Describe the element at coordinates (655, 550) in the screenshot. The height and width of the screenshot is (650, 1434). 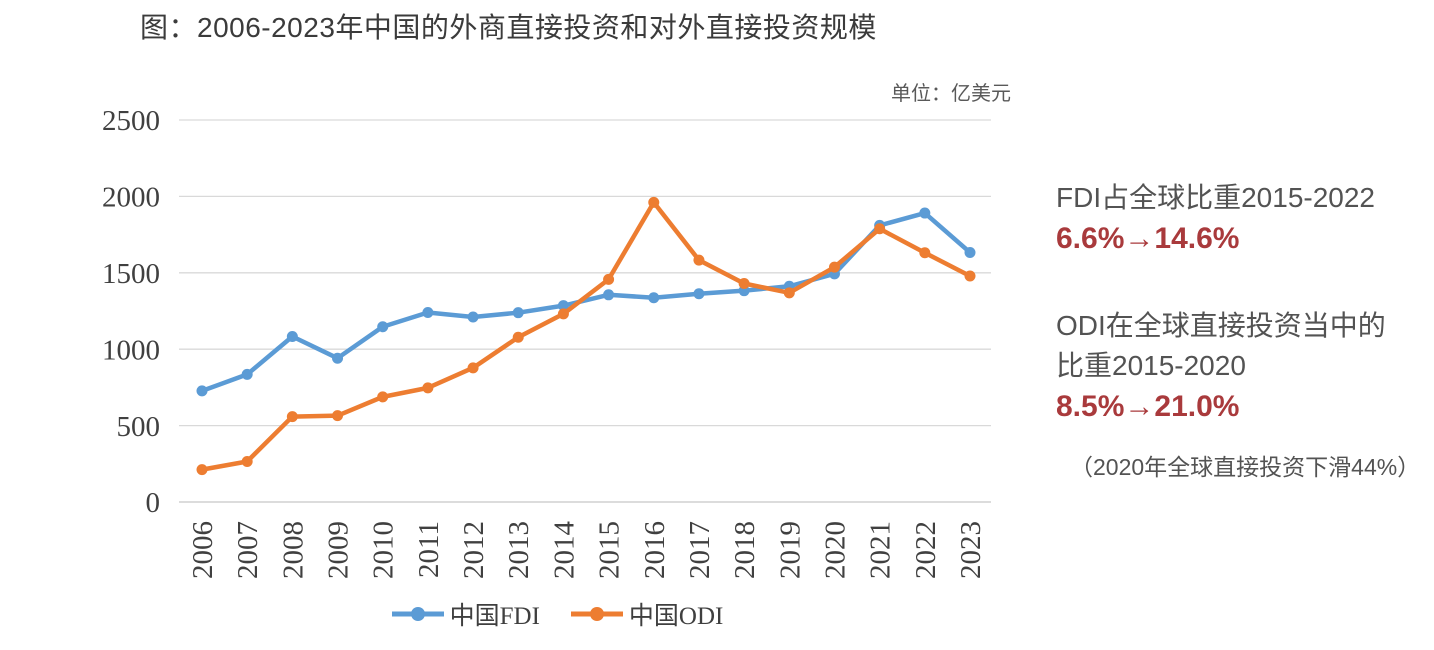
I see `x-tick-label: 2016` at that location.